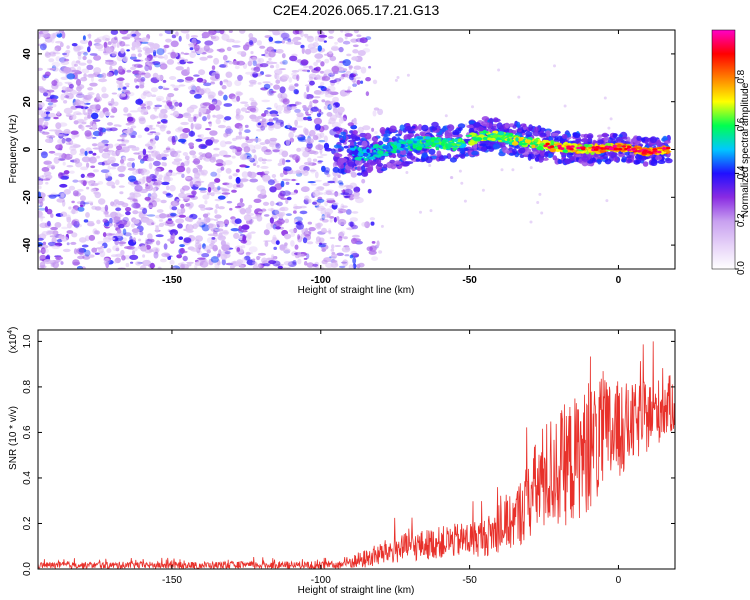 The image size is (750, 600). What do you see at coordinates (604, 148) in the screenshot?
I see `signal-peak-blob` at bounding box center [604, 148].